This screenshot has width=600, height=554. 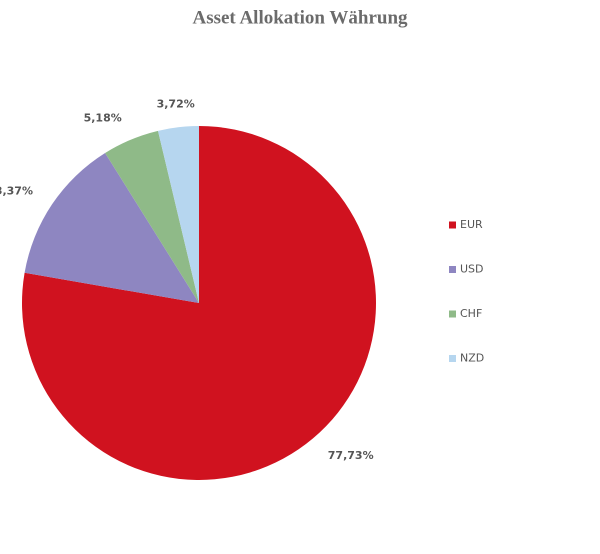 I want to click on data-label: 77,73%, so click(x=351, y=455).